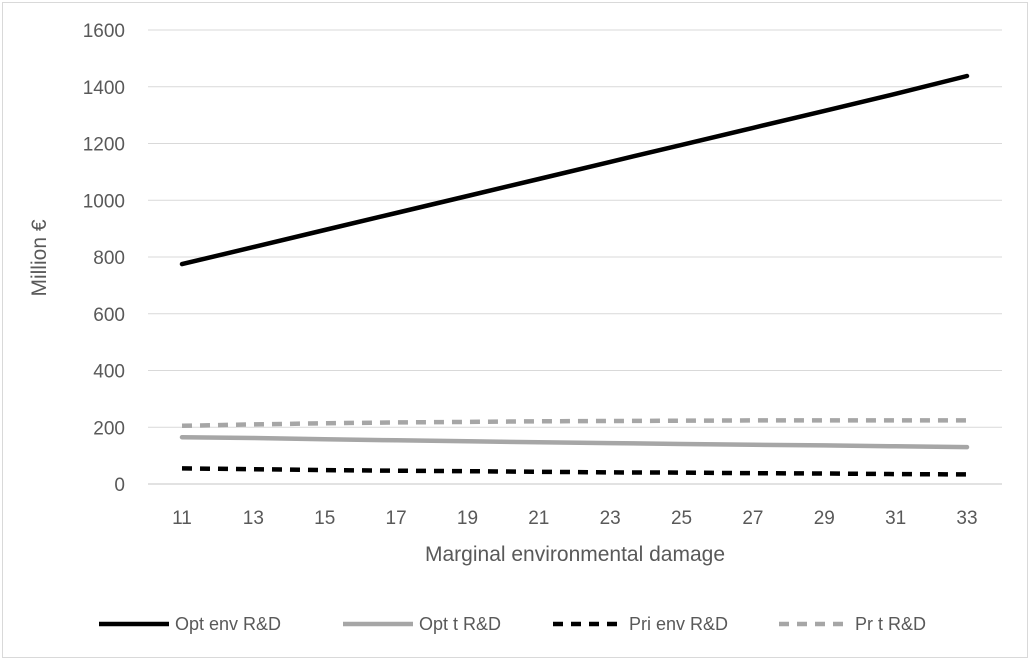 Image resolution: width=1031 pixels, height=661 pixels. Describe the element at coordinates (104, 31) in the screenshot. I see `y-tick-label: 1600` at that location.